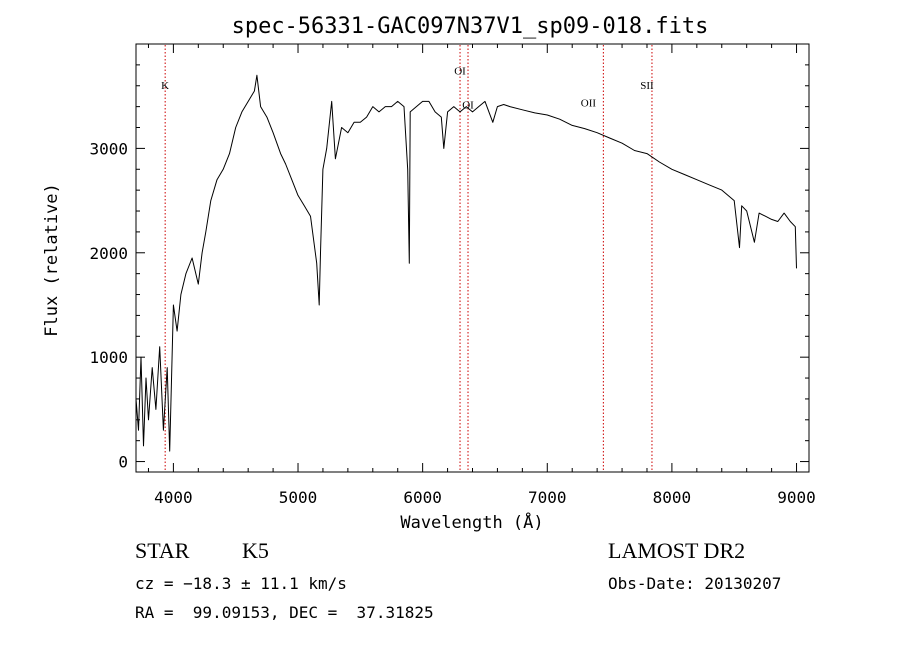 Image resolution: width=900 pixels, height=649 pixels. What do you see at coordinates (108, 253) in the screenshot?
I see `y-tick-label: 2000` at bounding box center [108, 253].